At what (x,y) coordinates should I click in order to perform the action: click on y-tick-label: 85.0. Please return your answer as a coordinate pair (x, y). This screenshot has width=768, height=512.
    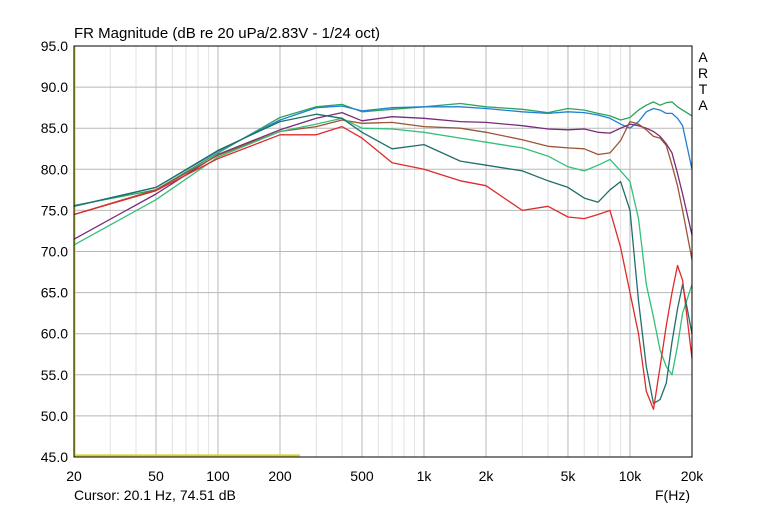
    Looking at the image, I should click on (54, 128).